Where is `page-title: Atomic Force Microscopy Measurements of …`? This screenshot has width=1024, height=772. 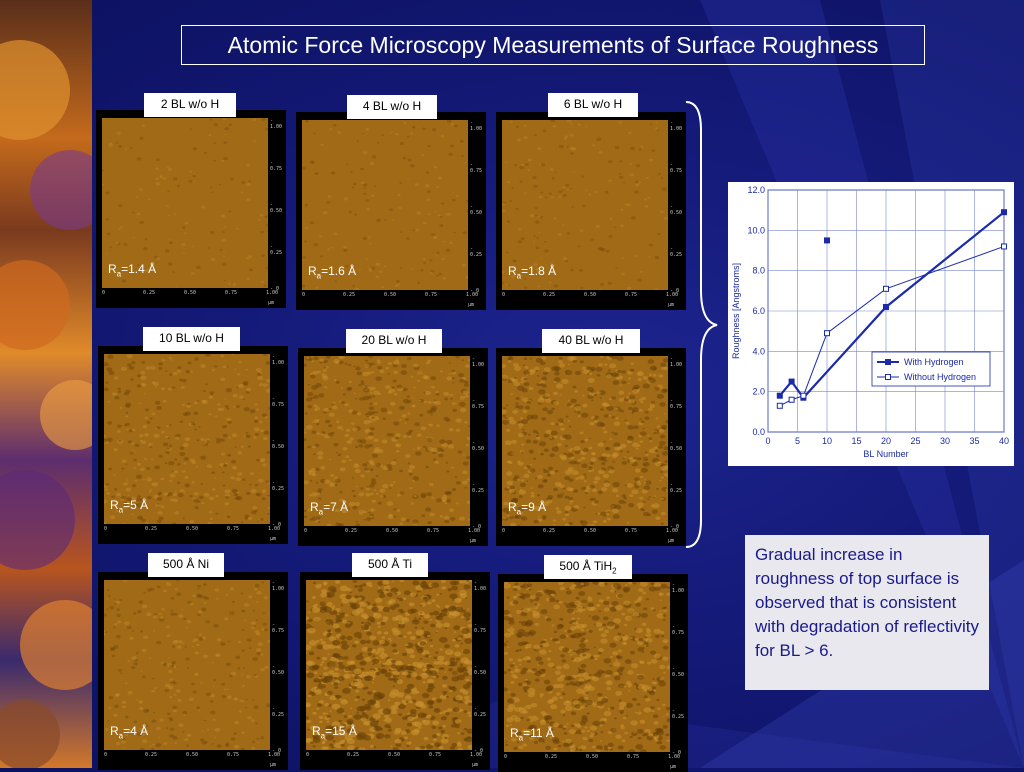
page-title: Atomic Force Microscopy Measurements of … is located at coordinates (553, 45).